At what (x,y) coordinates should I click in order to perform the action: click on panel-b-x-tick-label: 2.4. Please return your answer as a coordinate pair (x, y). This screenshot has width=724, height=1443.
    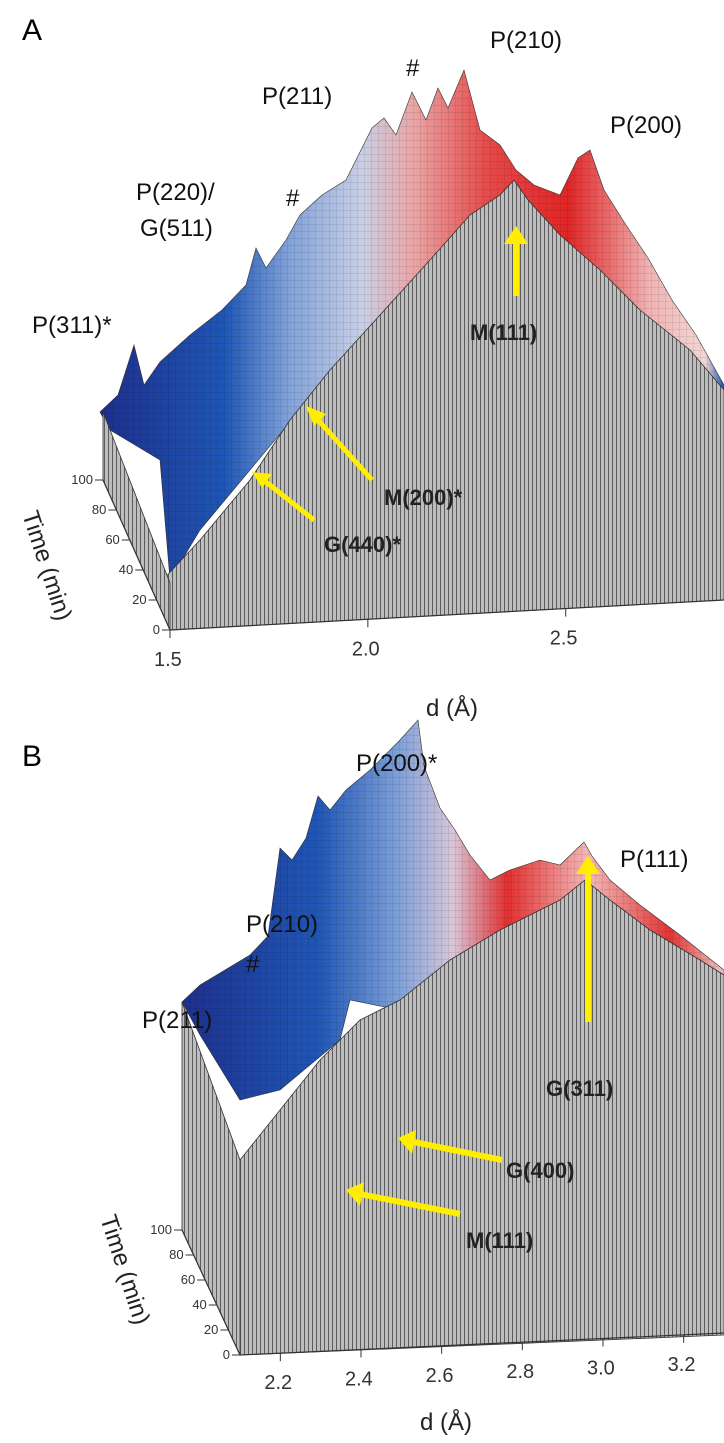
    Looking at the image, I should click on (359, 1380).